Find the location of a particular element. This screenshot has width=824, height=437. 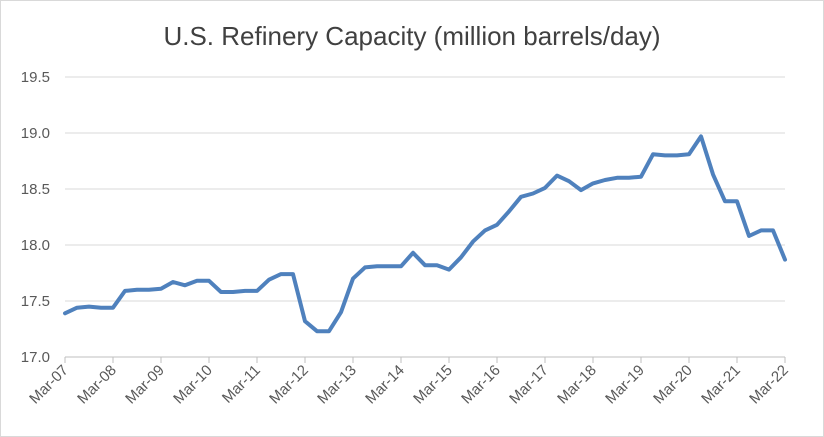

x-tick-label: Mar-08 is located at coordinates (97, 385).